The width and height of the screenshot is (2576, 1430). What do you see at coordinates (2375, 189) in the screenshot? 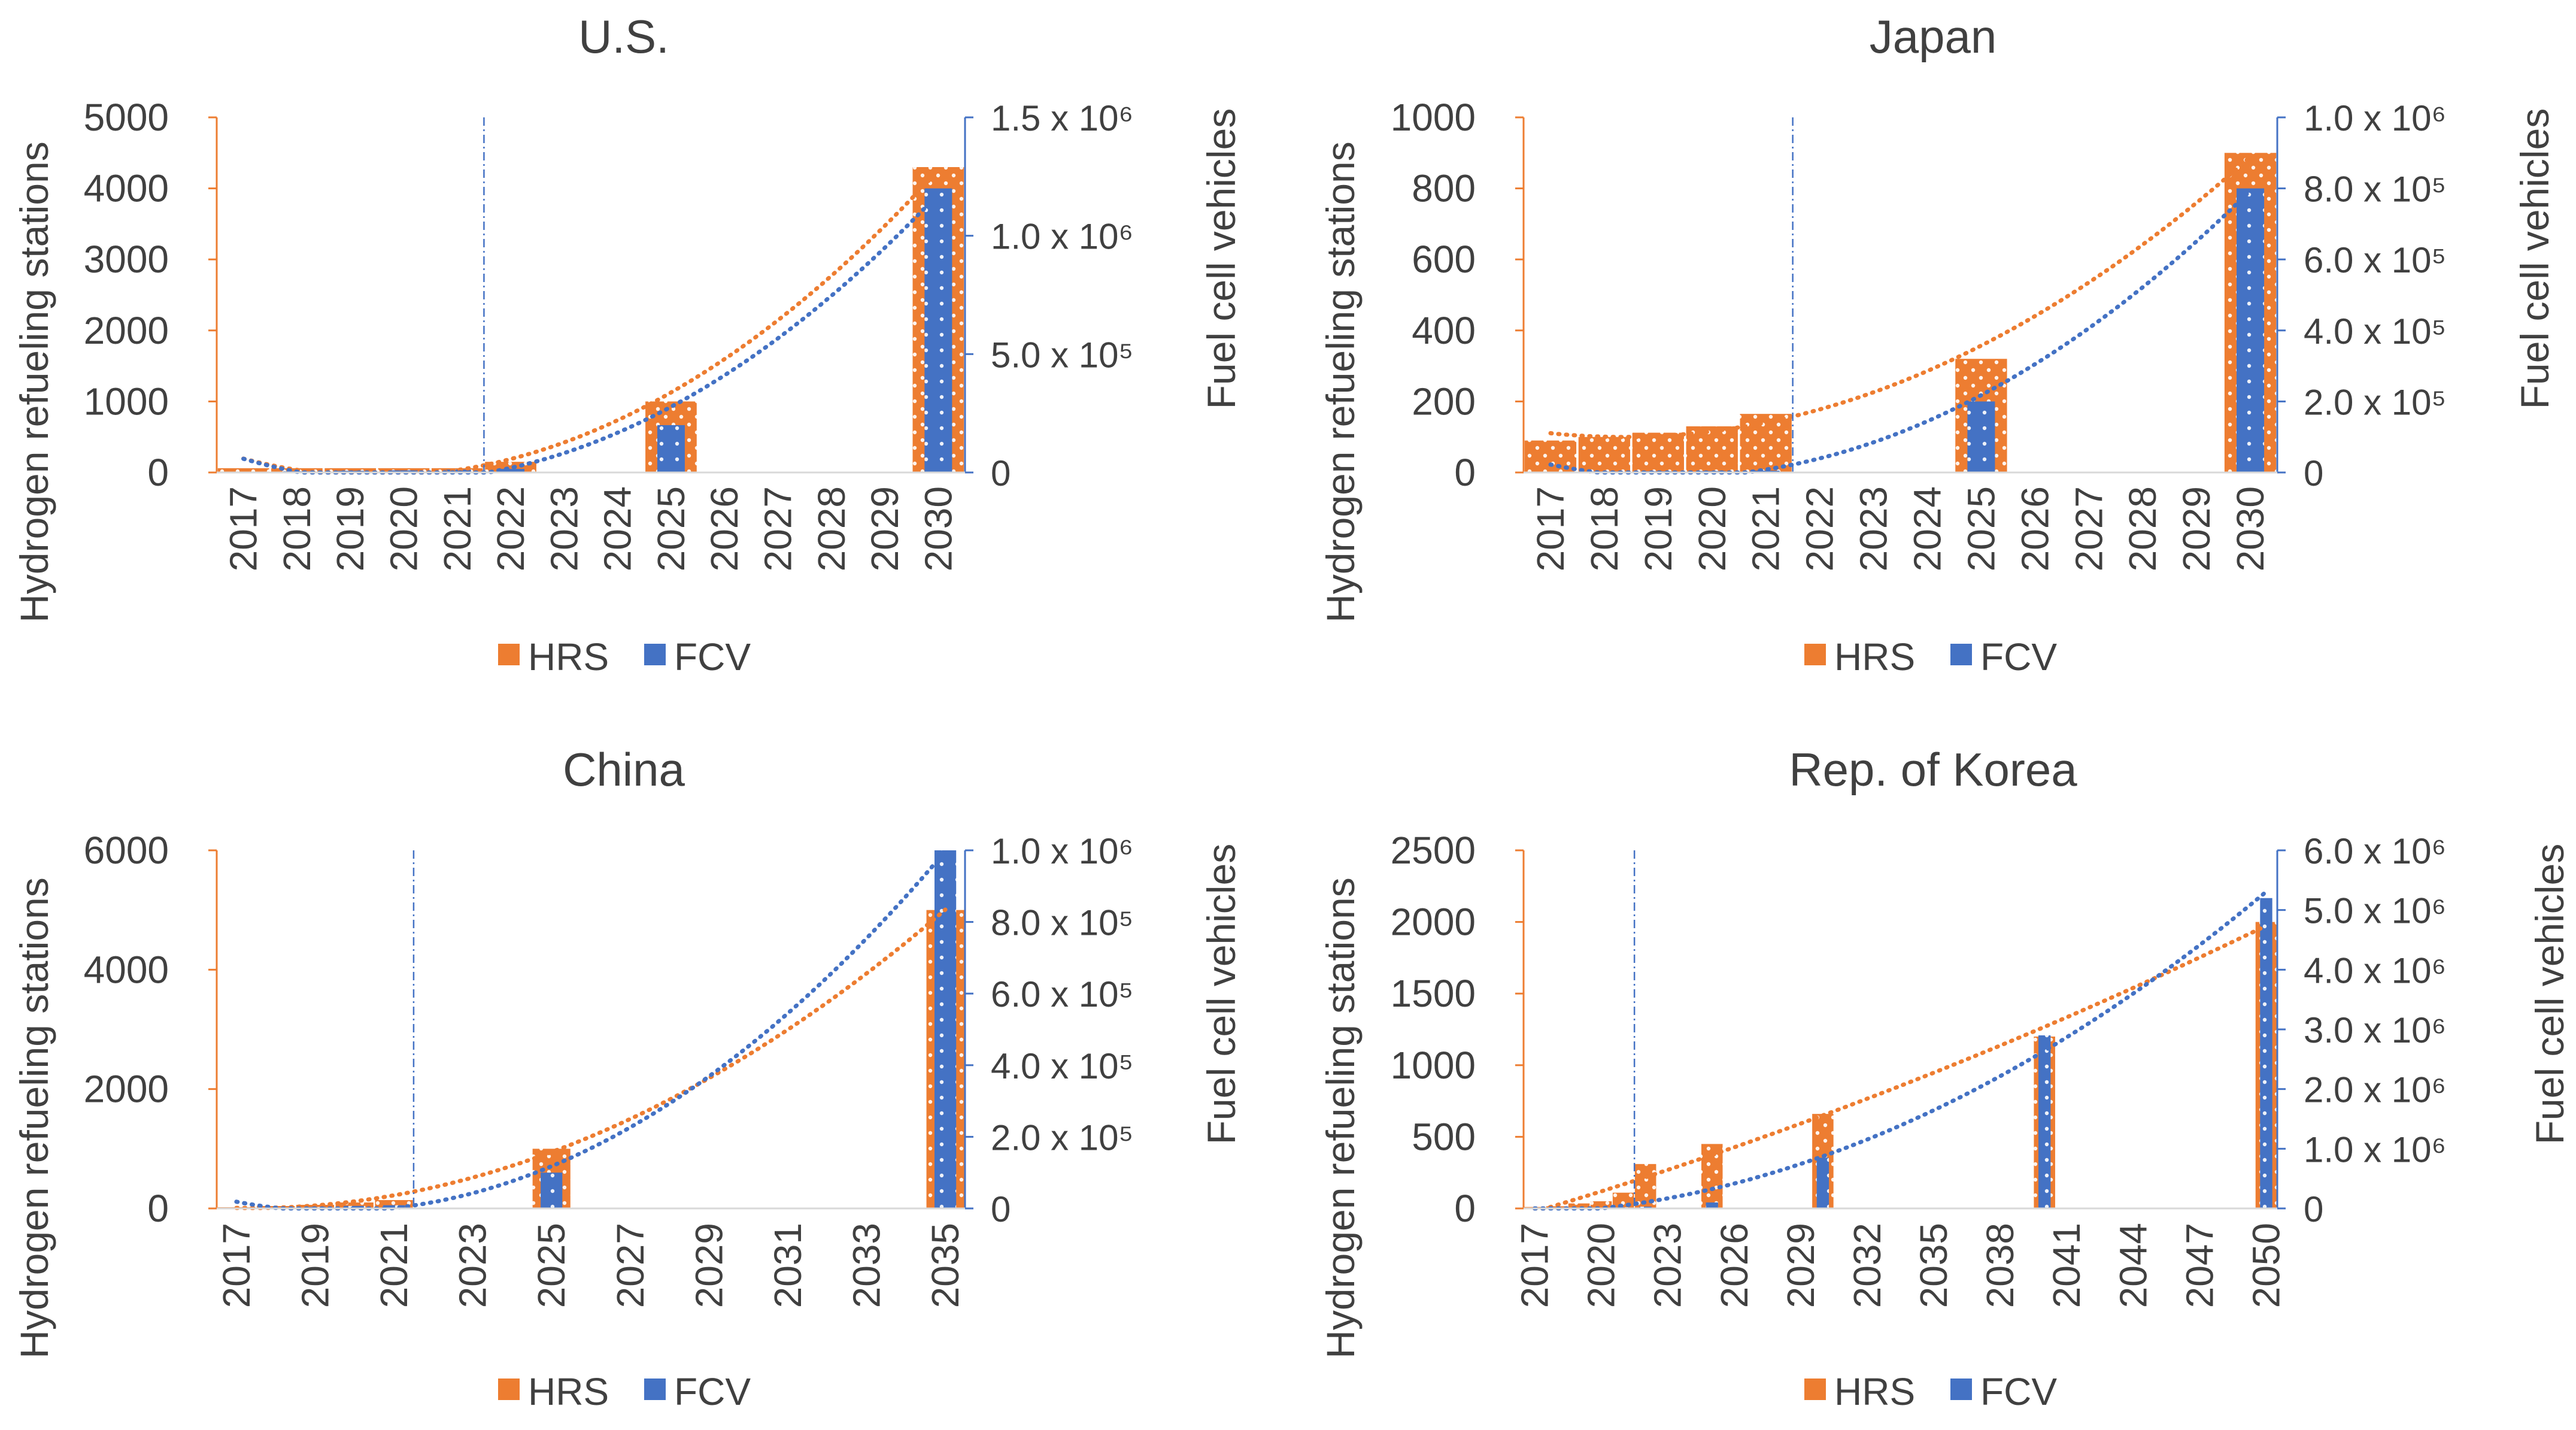
I see `right-tick-label: 8.0 x 10⁵` at bounding box center [2375, 189].